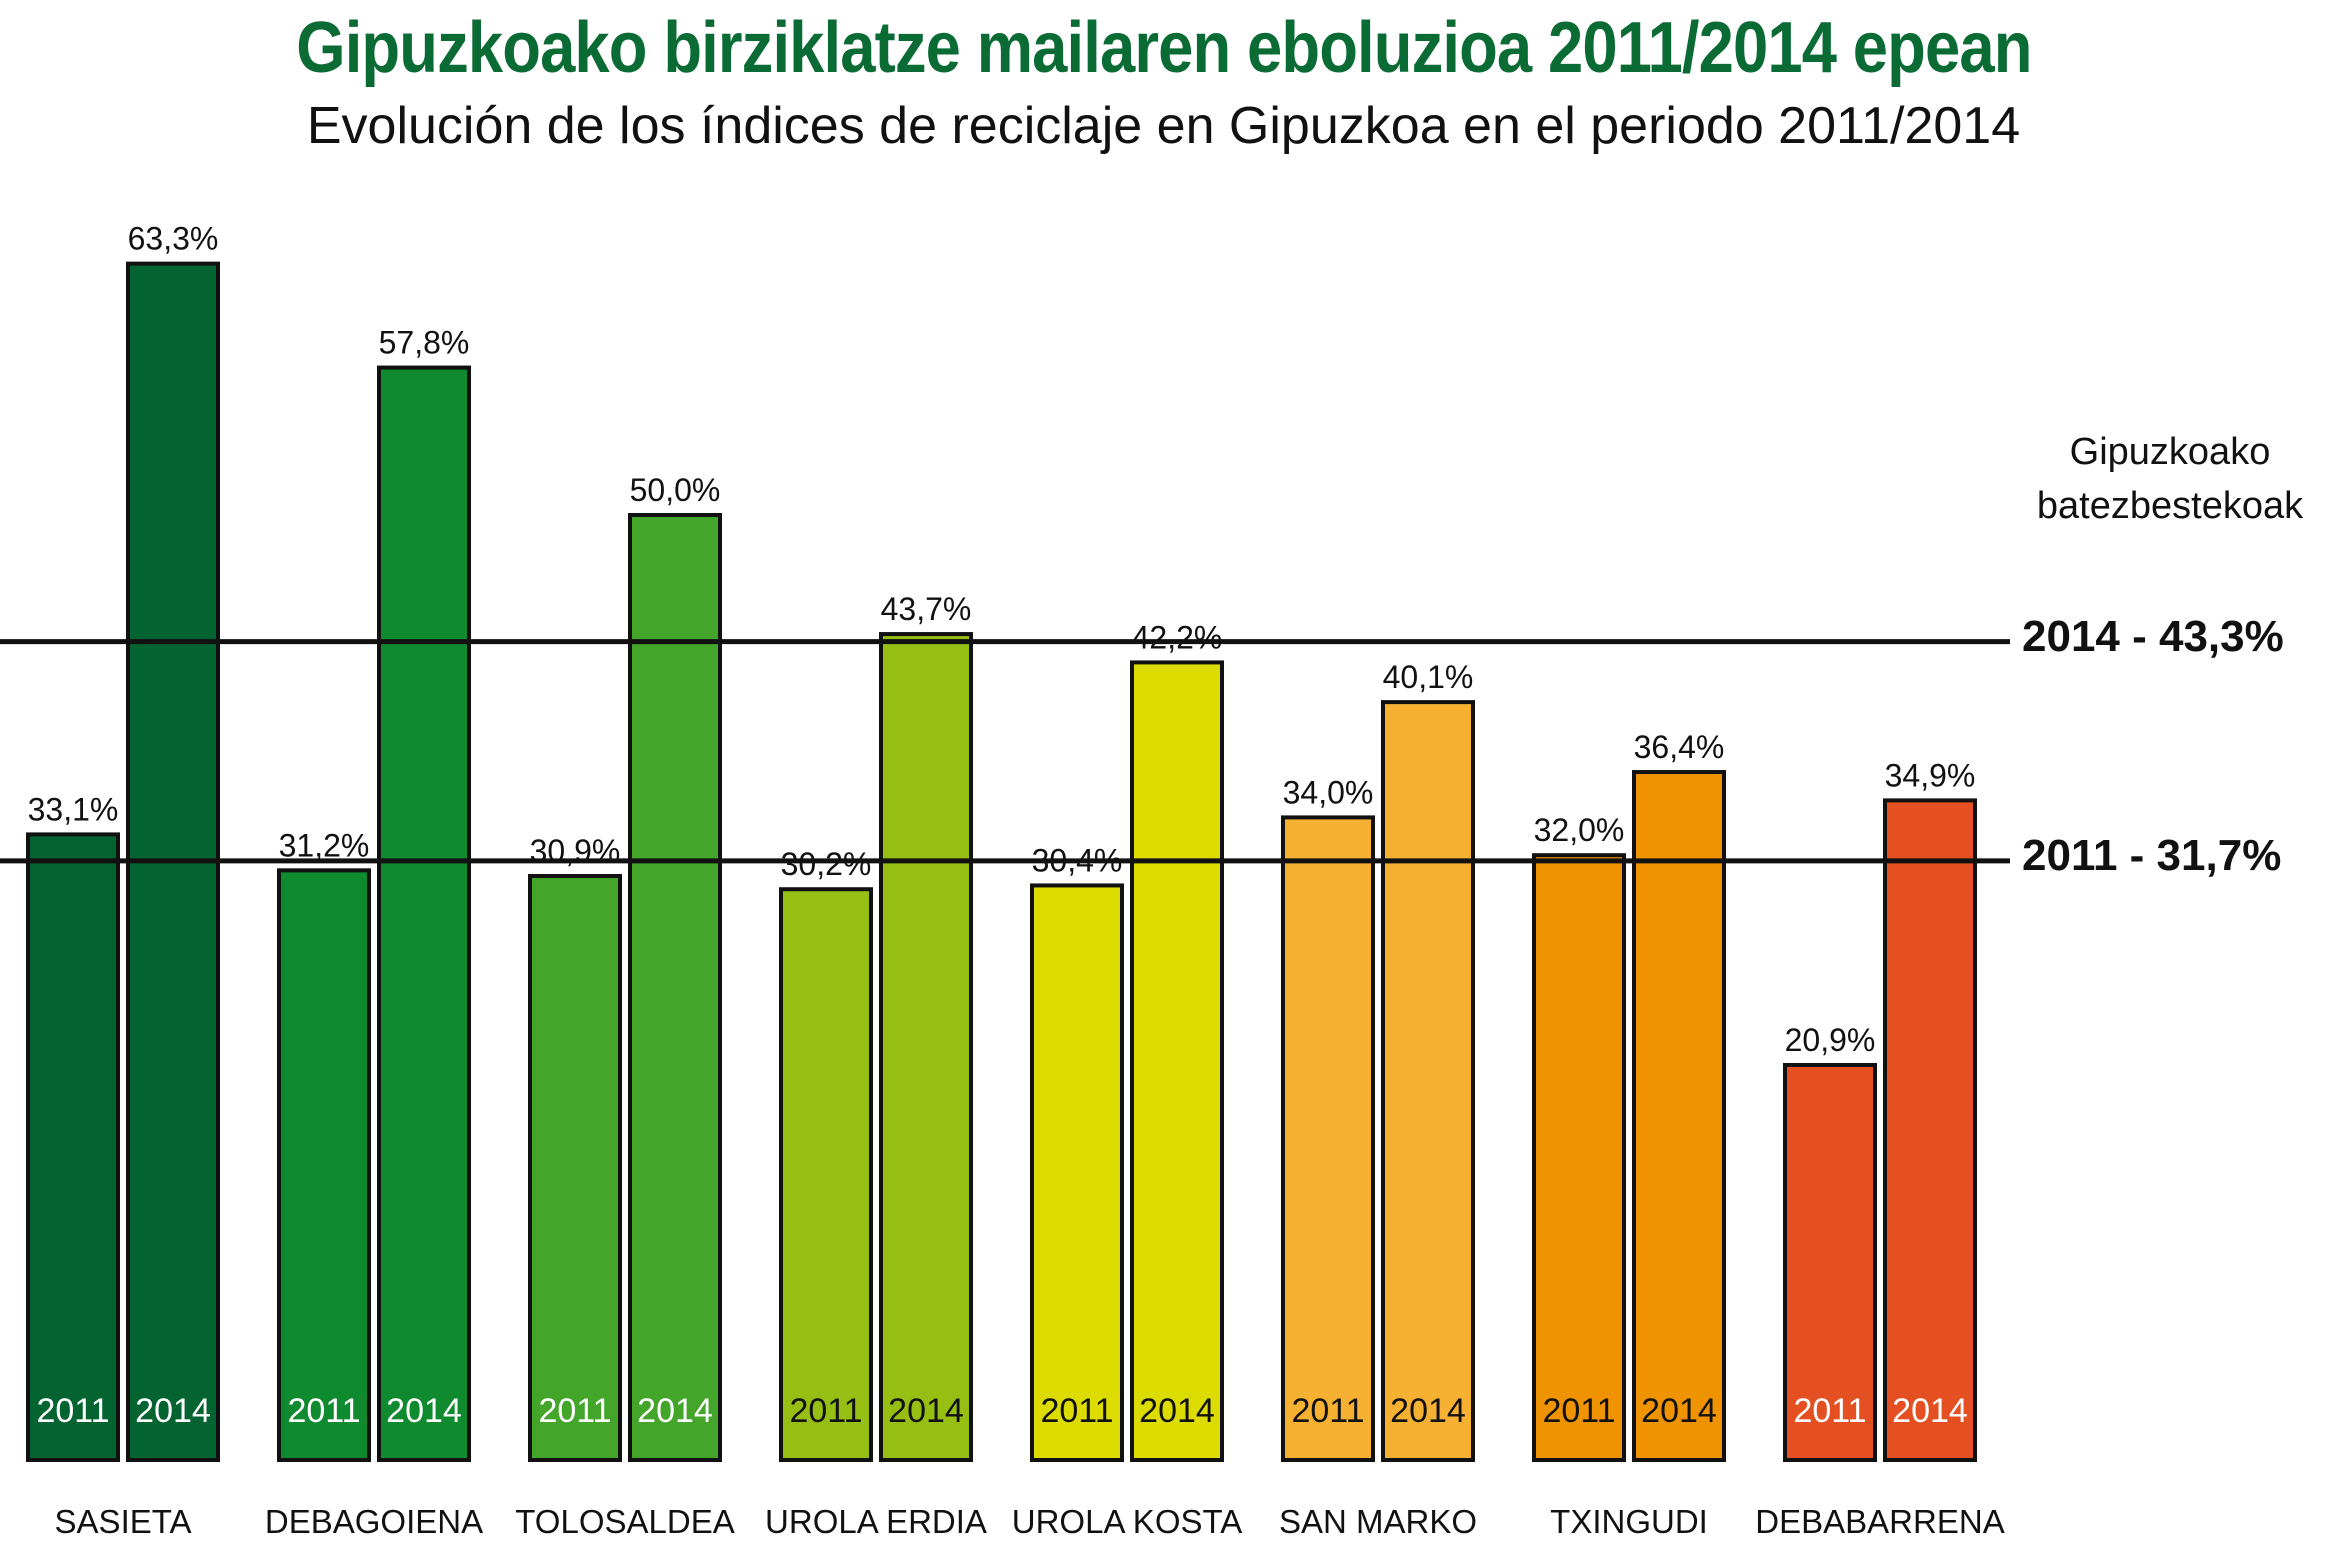  I want to click on average-2011-label: 2011 - 31,7%, so click(2152, 855).